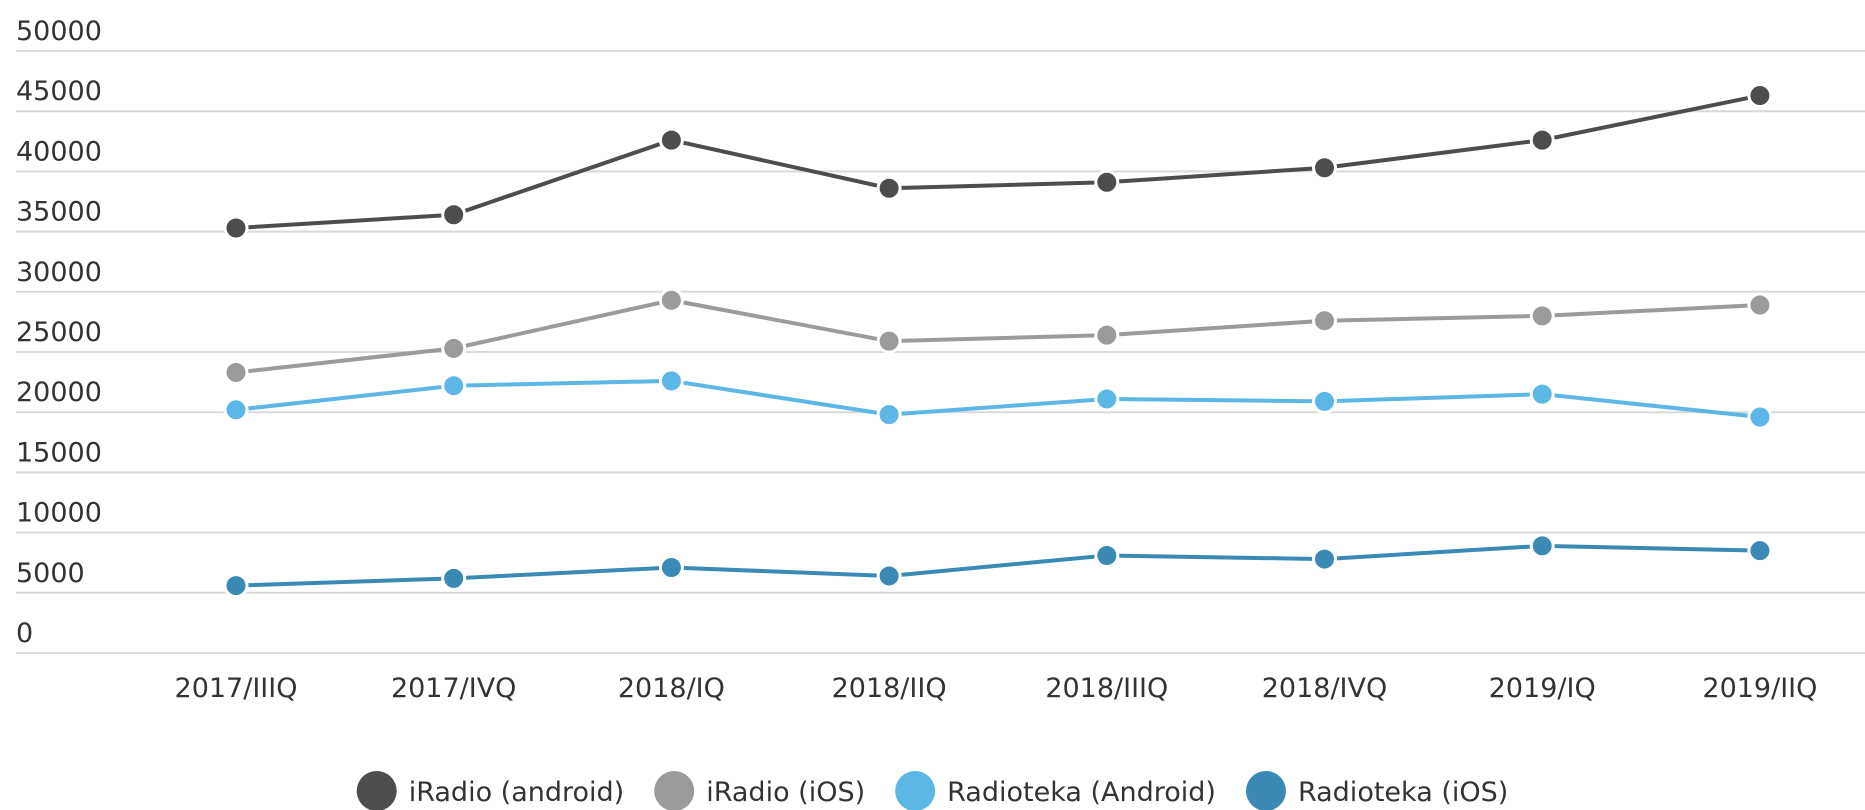 The image size is (1865, 810). Describe the element at coordinates (59, 31) in the screenshot. I see `y-tick-label: 50000` at that location.